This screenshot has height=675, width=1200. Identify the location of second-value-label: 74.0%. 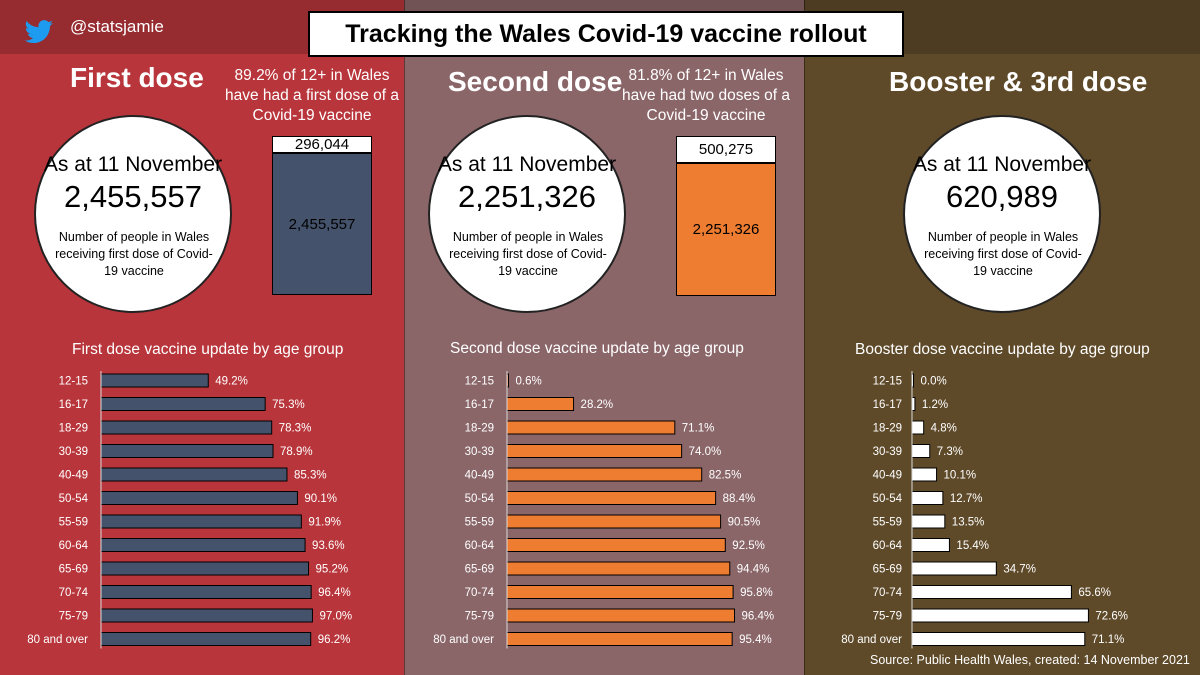
(705, 452).